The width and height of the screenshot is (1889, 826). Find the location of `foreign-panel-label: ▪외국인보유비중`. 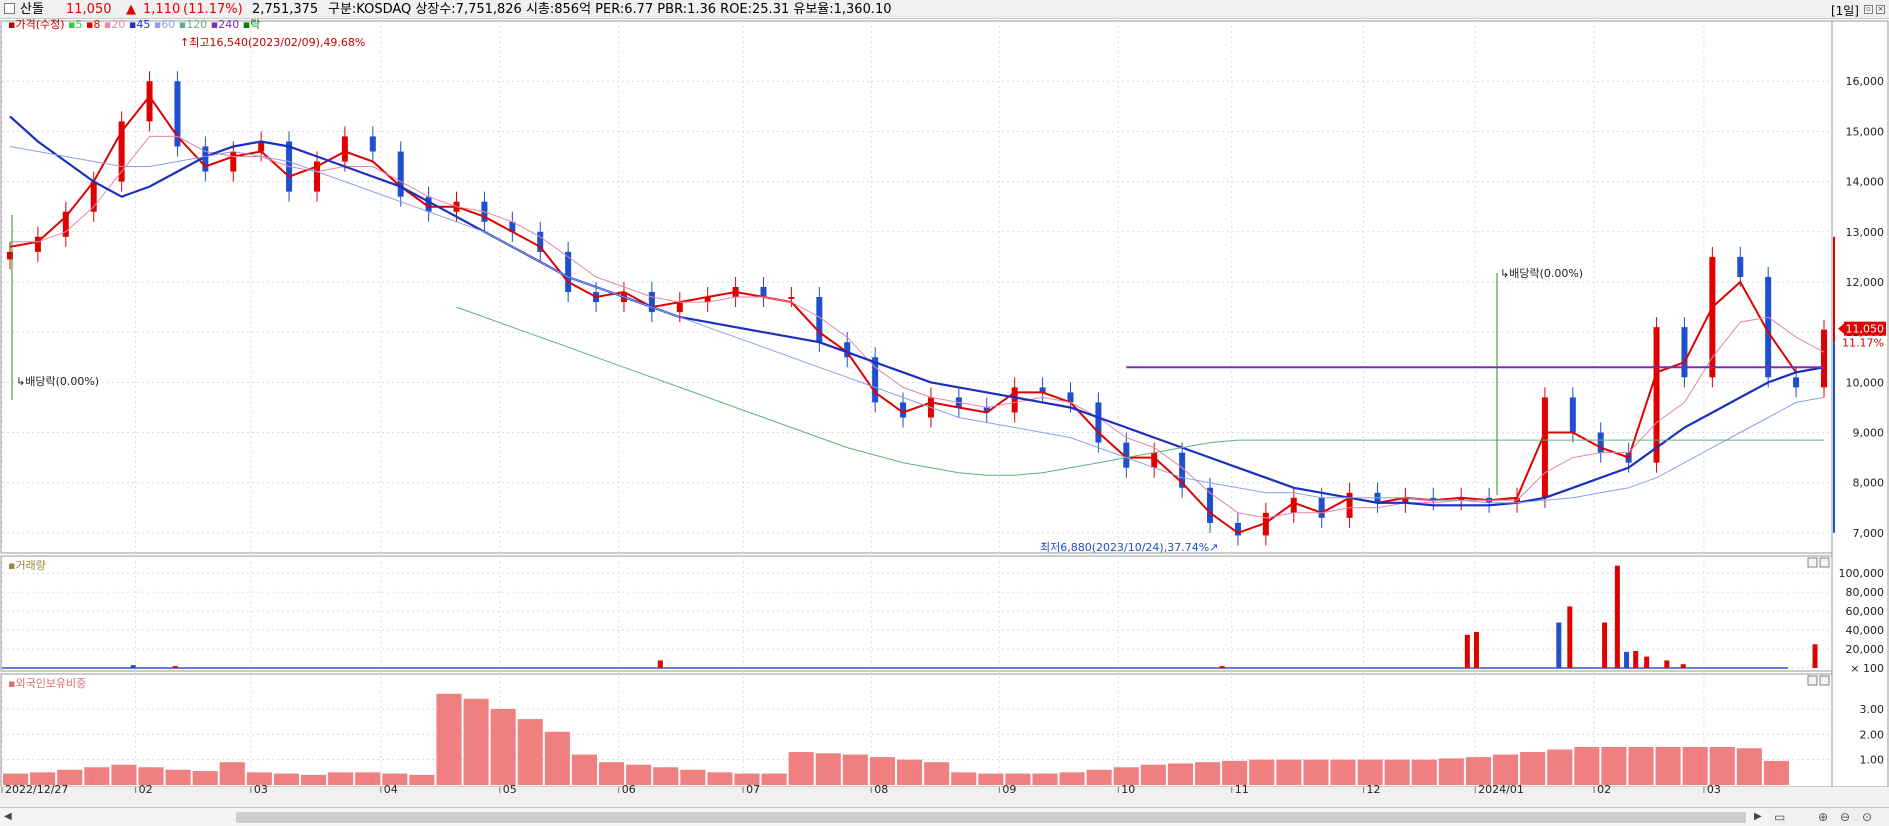

foreign-panel-label: ▪외국인보유비중 is located at coordinates (47, 683).